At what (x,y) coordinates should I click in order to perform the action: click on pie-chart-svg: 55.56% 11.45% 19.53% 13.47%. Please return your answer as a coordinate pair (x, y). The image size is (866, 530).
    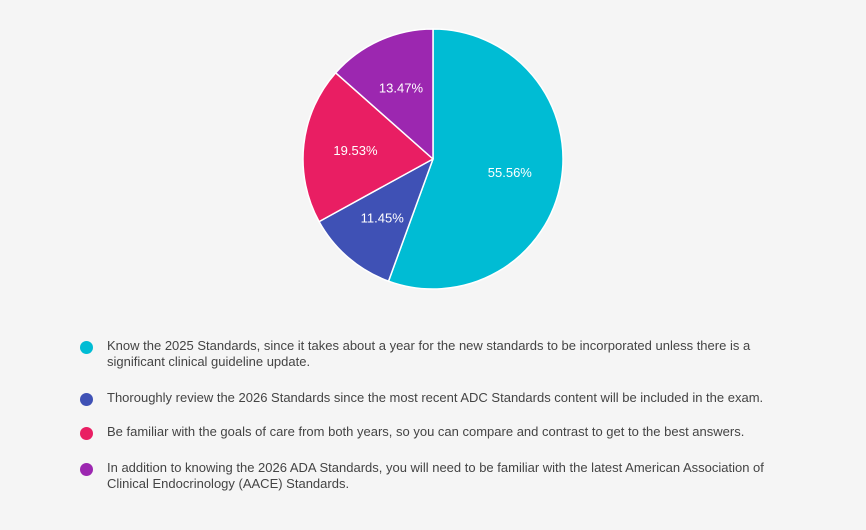
    Looking at the image, I should click on (433, 159).